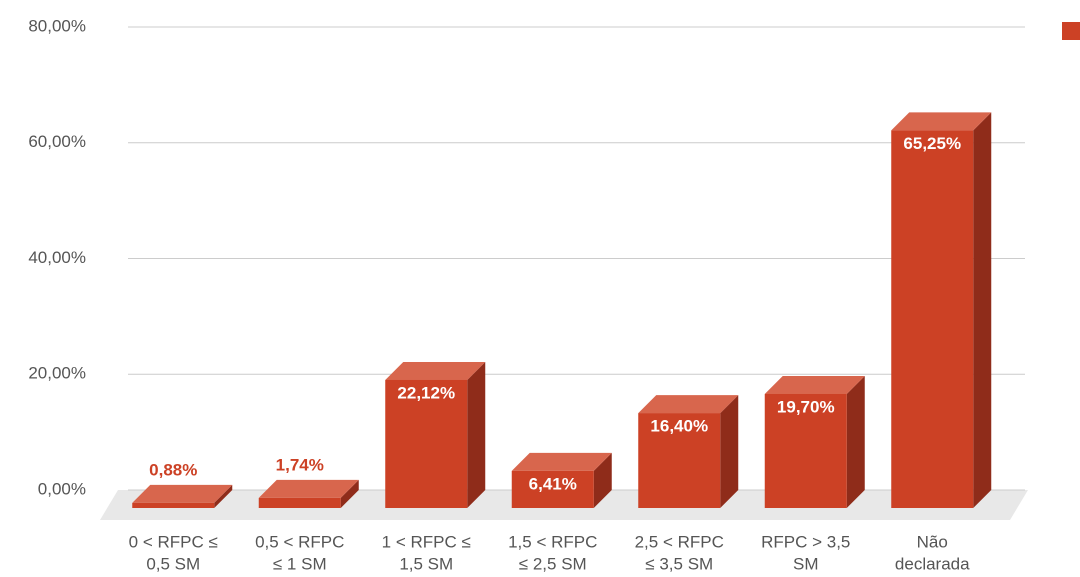 Image resolution: width=1080 pixels, height=577 pixels. Describe the element at coordinates (805, 541) in the screenshot. I see `x-tick-label: RFPC > 3,5` at that location.